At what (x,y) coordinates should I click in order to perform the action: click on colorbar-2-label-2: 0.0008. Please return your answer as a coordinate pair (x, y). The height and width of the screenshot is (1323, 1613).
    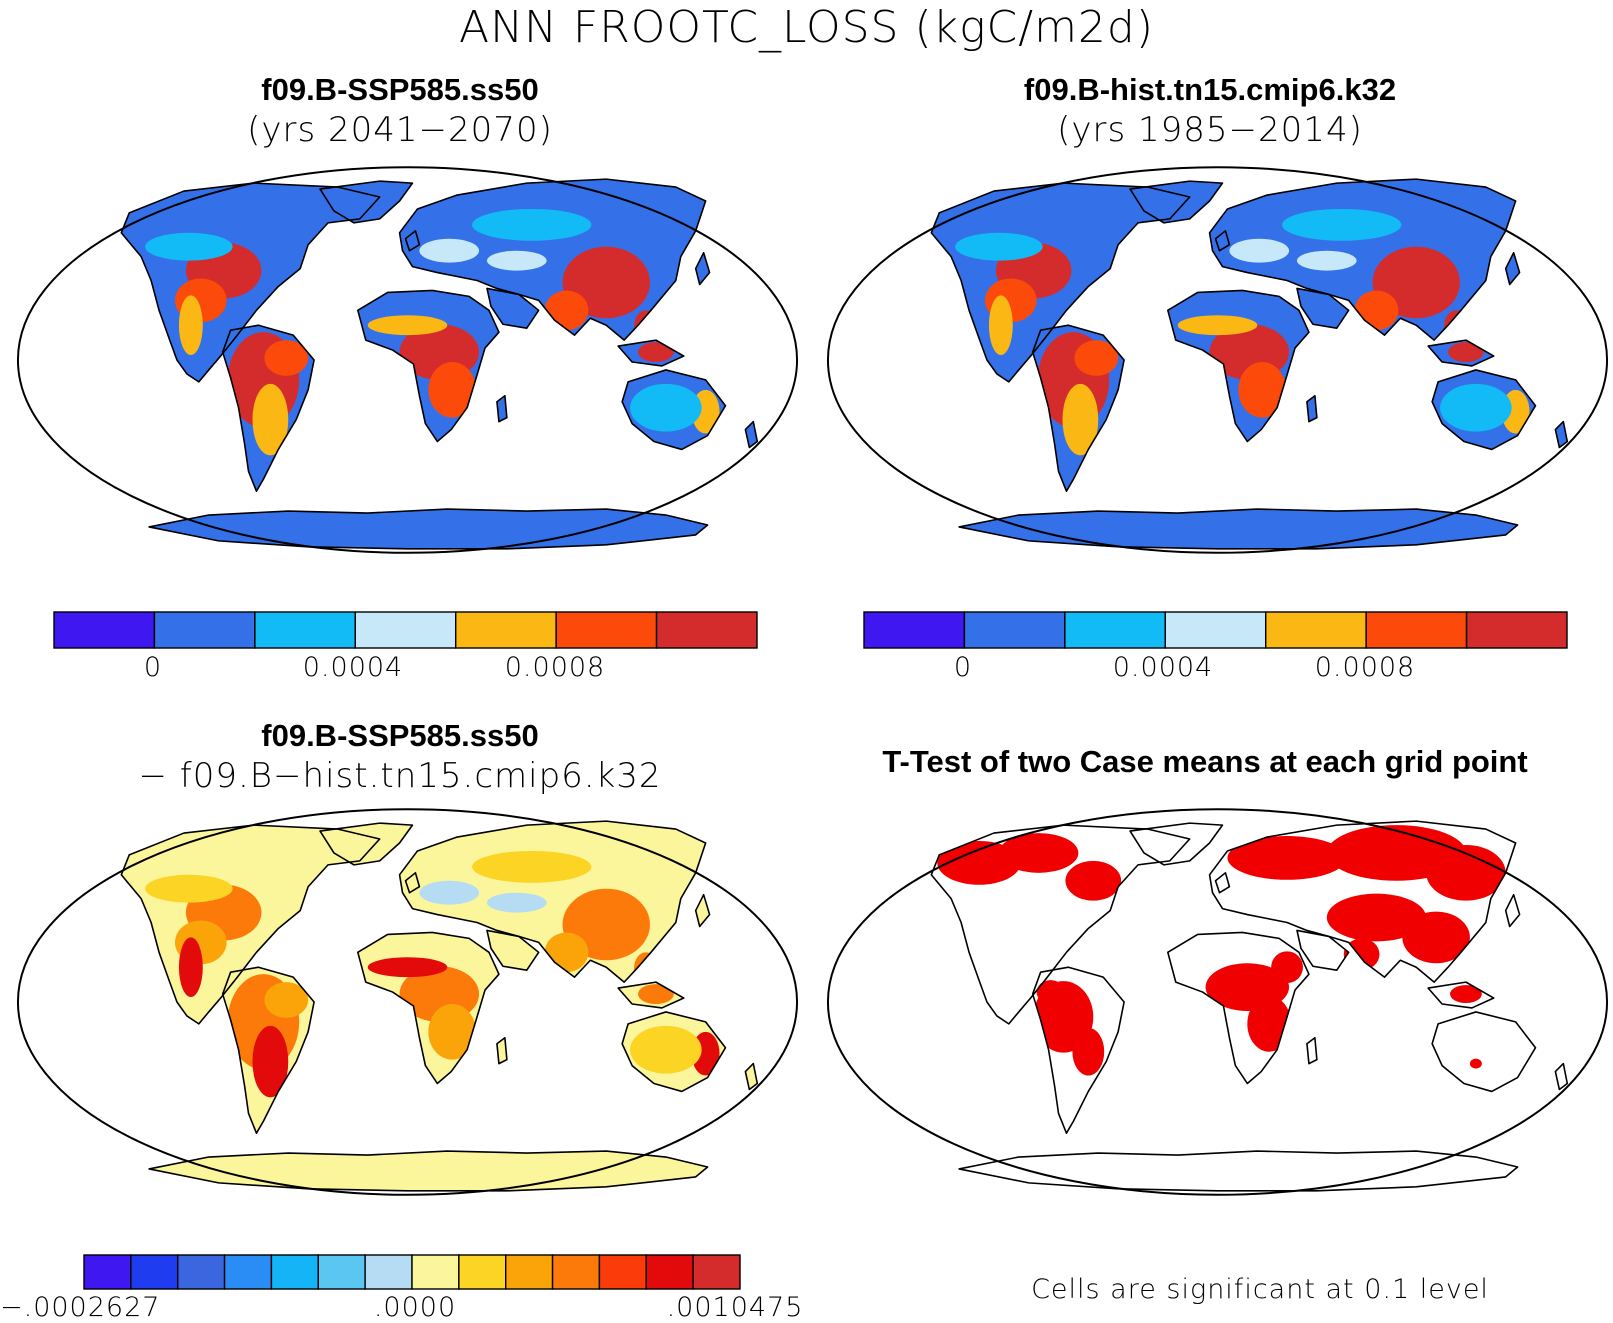
    Looking at the image, I should click on (1365, 667).